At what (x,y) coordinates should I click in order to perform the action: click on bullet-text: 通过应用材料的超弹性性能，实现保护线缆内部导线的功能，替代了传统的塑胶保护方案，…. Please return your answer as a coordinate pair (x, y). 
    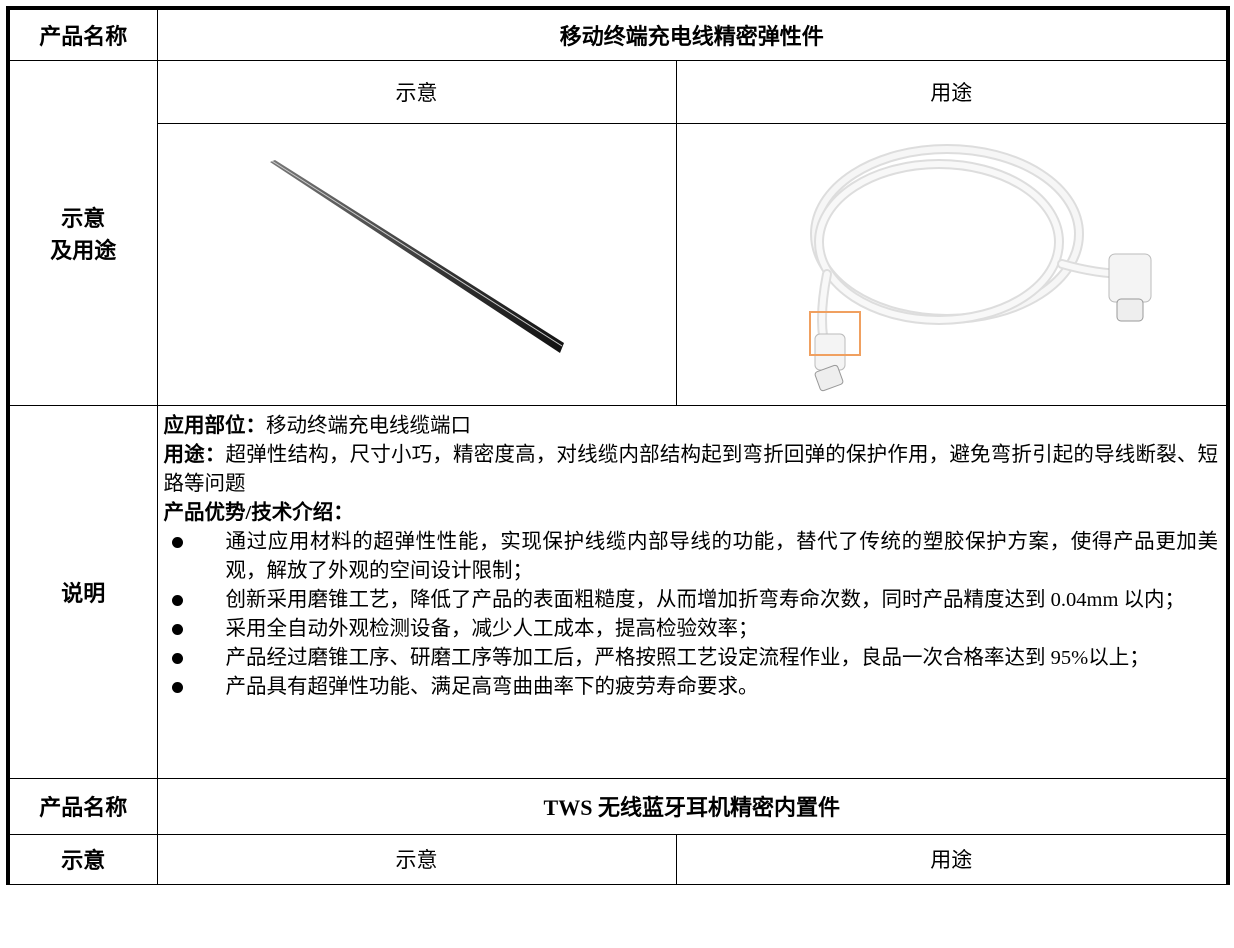
    Looking at the image, I should click on (722, 556).